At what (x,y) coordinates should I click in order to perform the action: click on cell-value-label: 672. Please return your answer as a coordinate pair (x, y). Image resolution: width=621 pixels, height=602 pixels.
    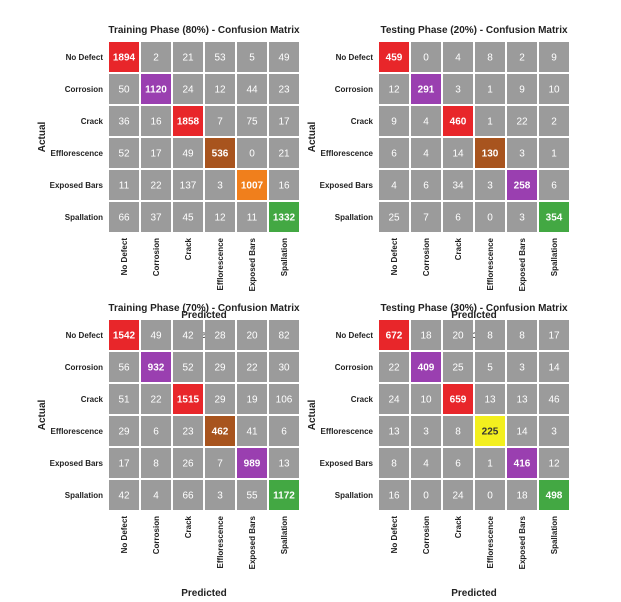
    Looking at the image, I should click on (394, 336).